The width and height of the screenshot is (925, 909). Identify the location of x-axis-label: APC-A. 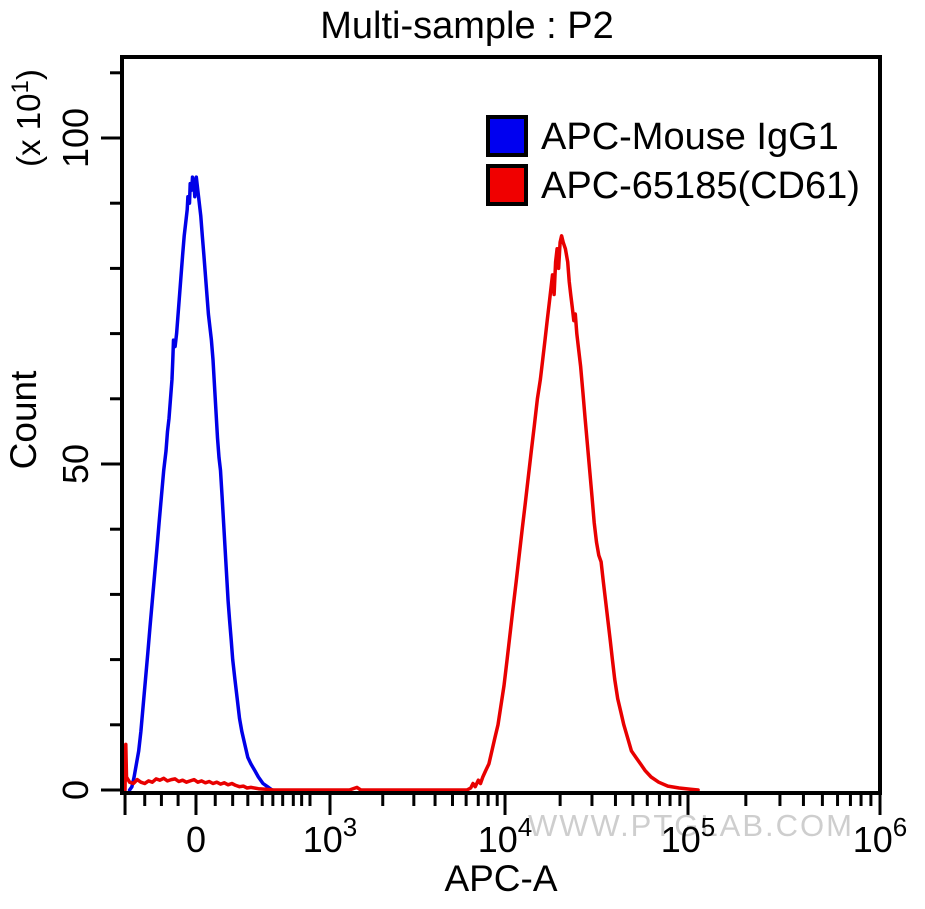
(500, 878).